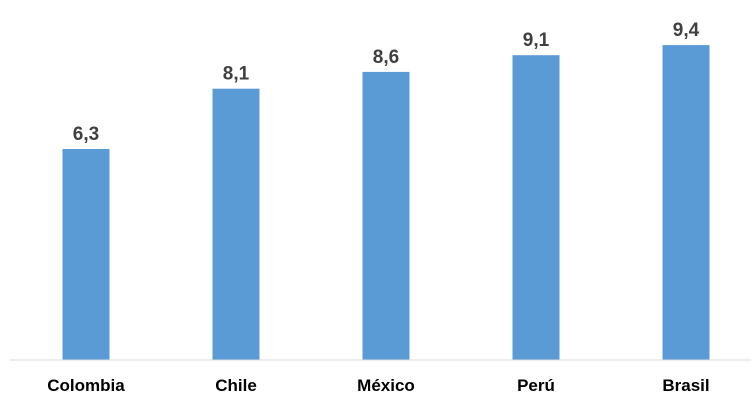 The image size is (751, 394). What do you see at coordinates (386, 57) in the screenshot?
I see `bar-value-label-2: 8,6` at bounding box center [386, 57].